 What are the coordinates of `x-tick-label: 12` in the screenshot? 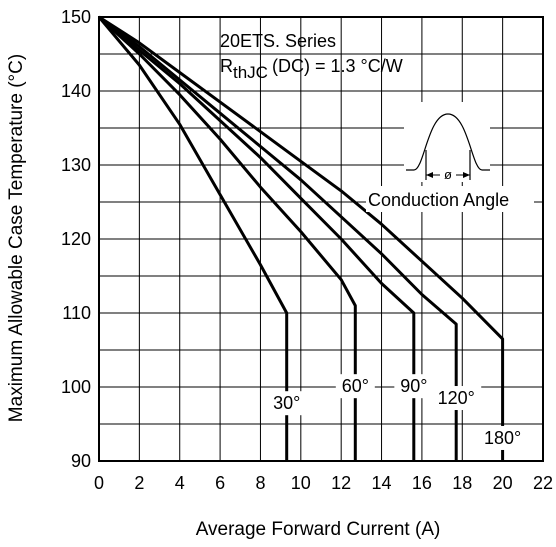 It's located at (341, 483).